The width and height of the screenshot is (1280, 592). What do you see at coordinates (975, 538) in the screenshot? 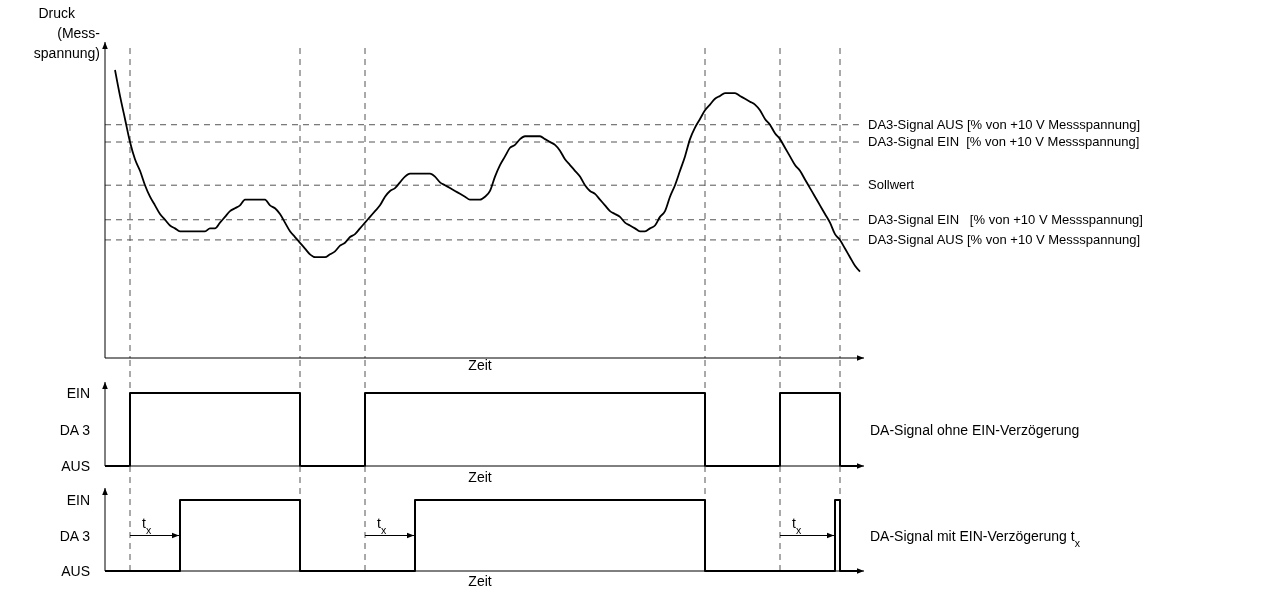
I see `text: DA-Signal mit EIN-Verzögerung t$_{x}$` at bounding box center [975, 538].